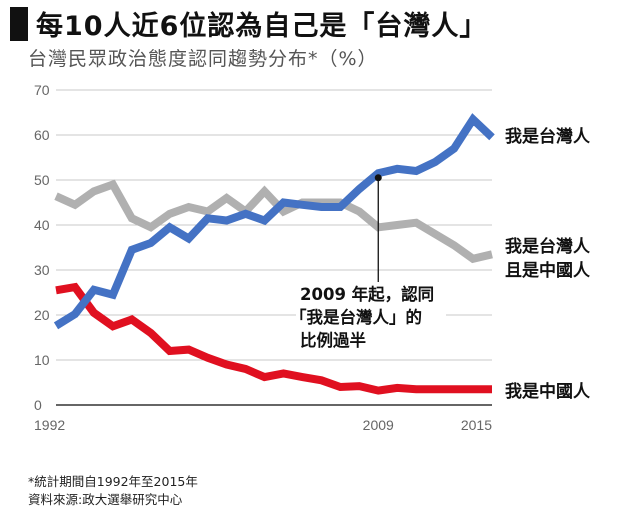  I want to click on annotation-background, so click(371, 317).